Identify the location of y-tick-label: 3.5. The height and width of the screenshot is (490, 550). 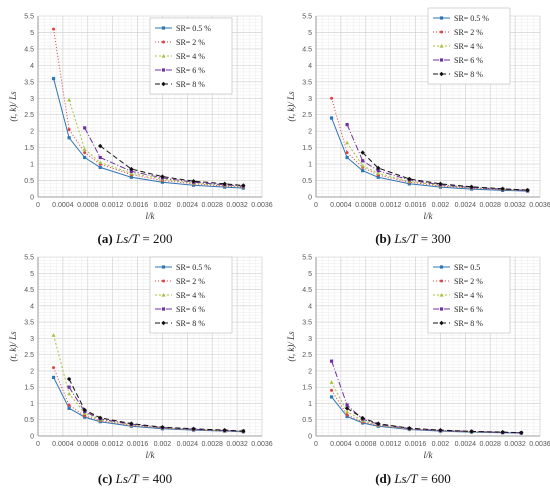
(29, 82).